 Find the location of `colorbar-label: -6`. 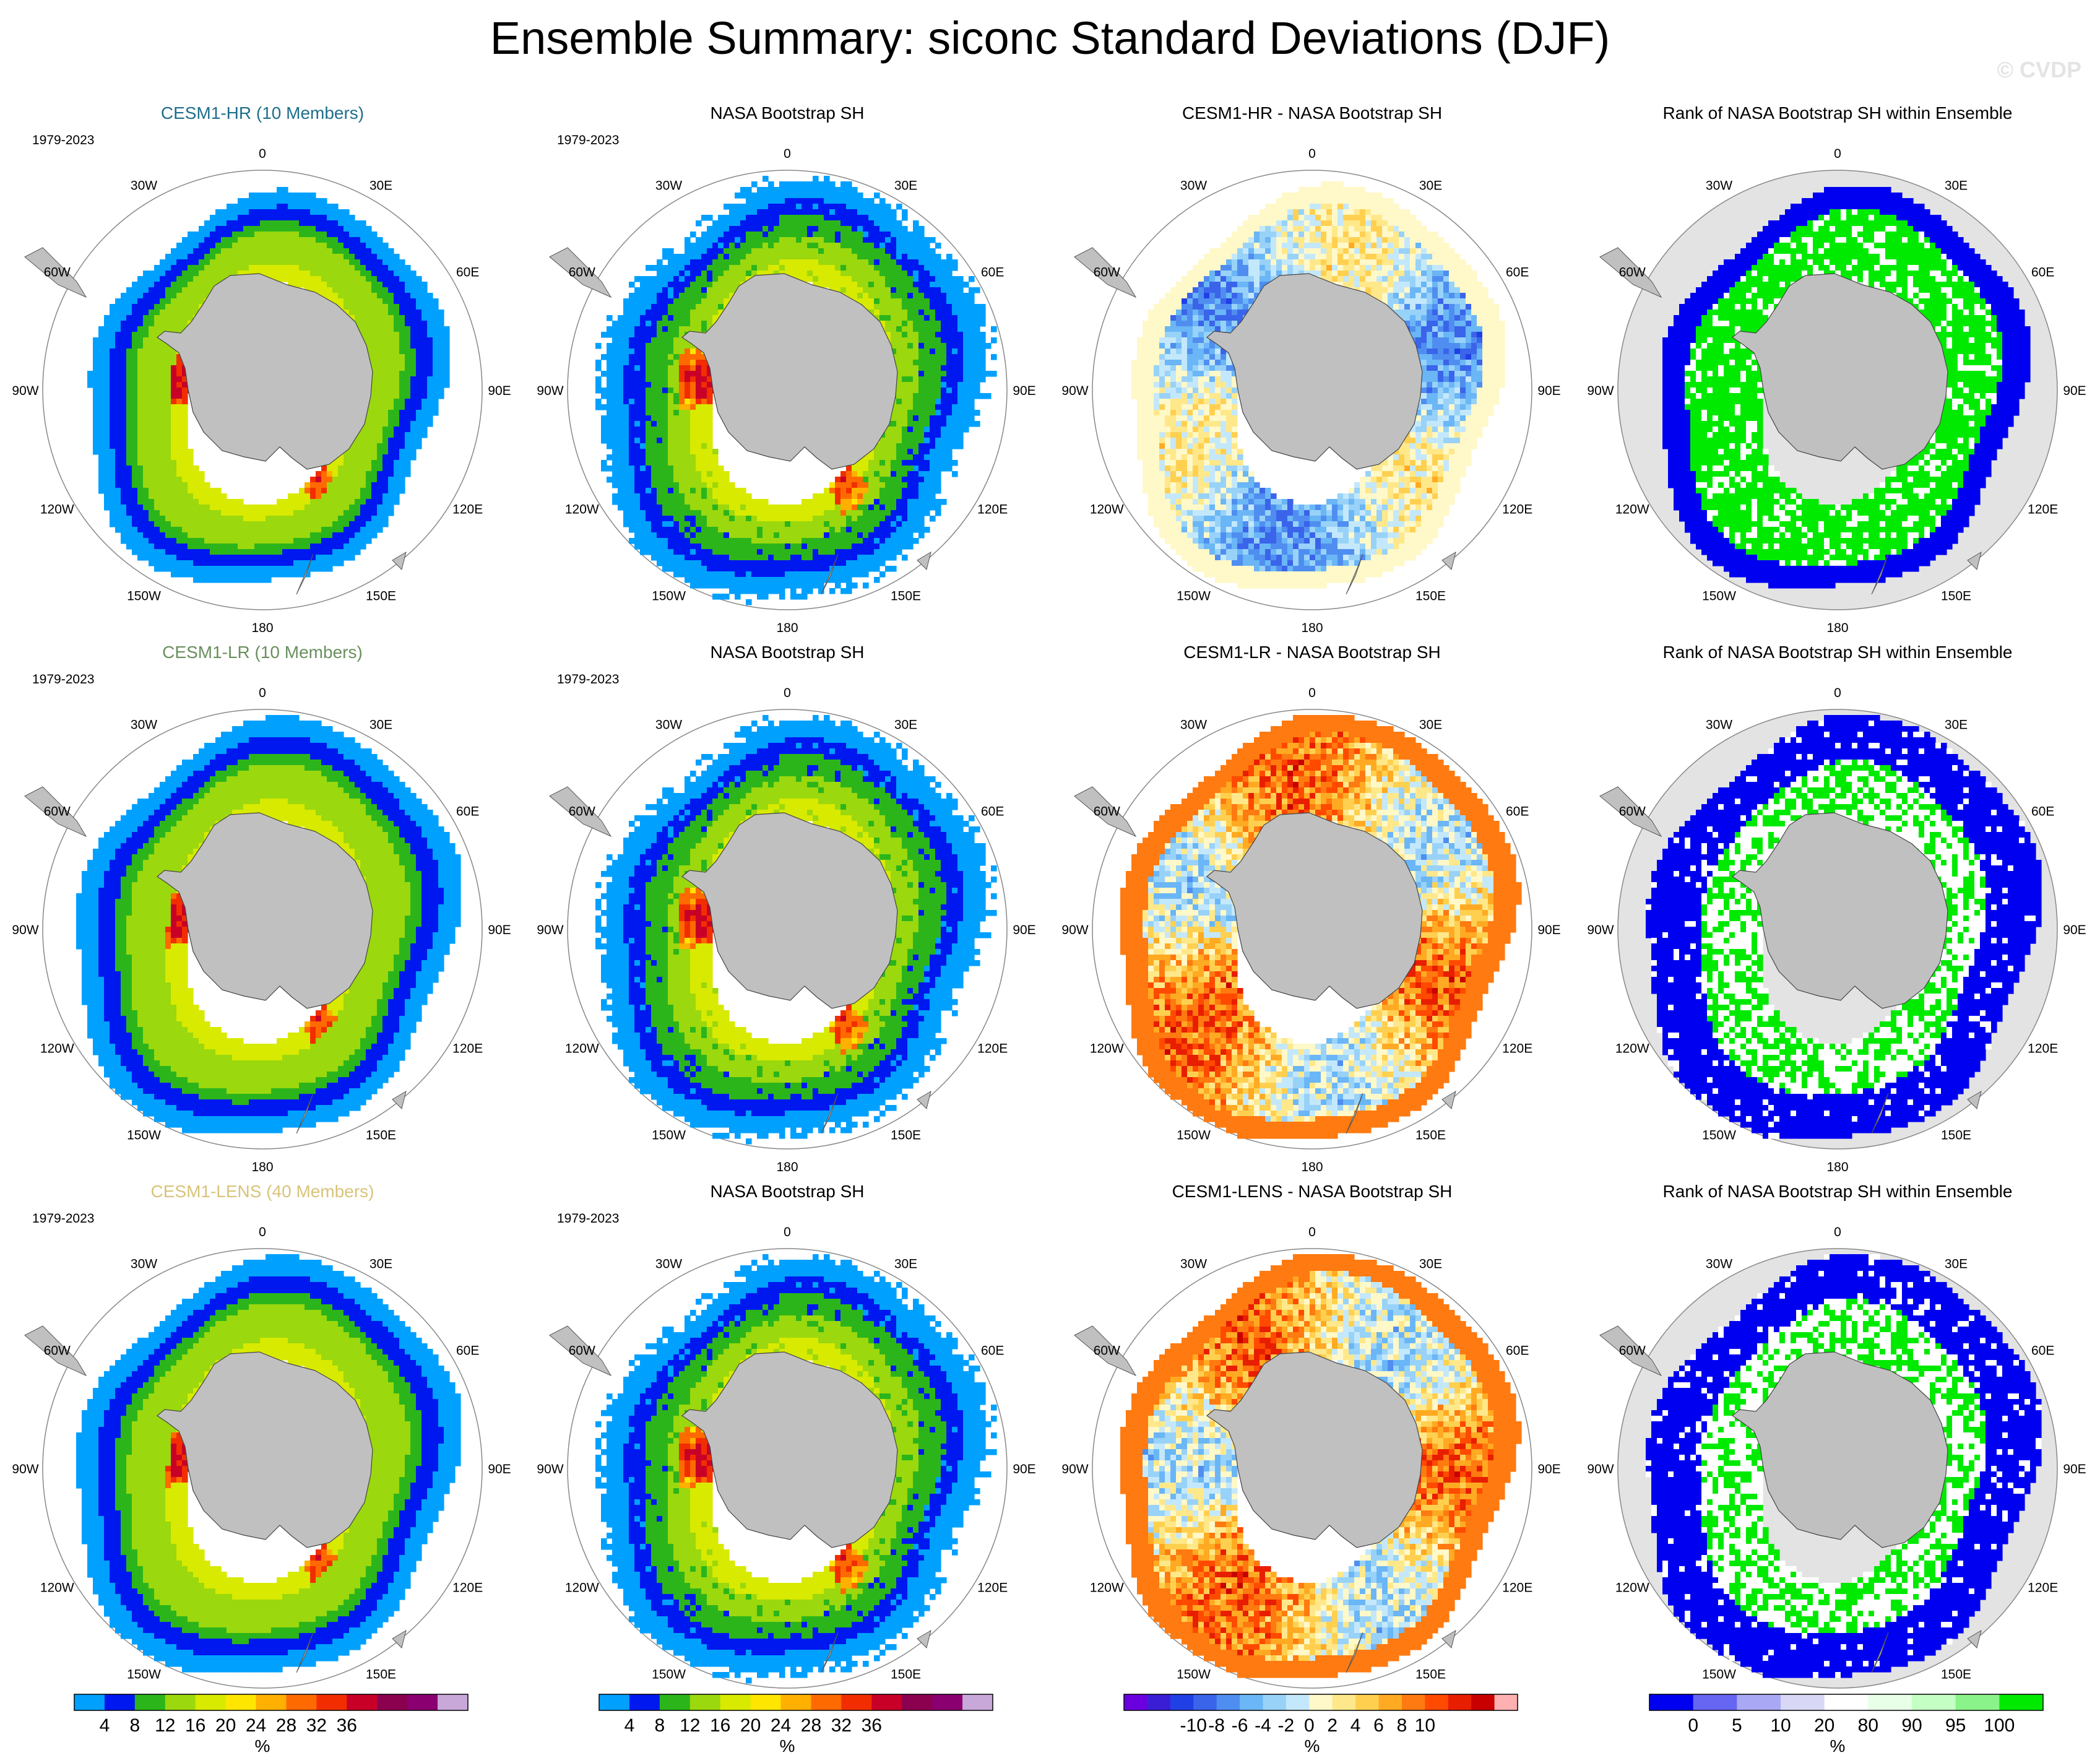

colorbar-label: -6 is located at coordinates (1240, 1725).